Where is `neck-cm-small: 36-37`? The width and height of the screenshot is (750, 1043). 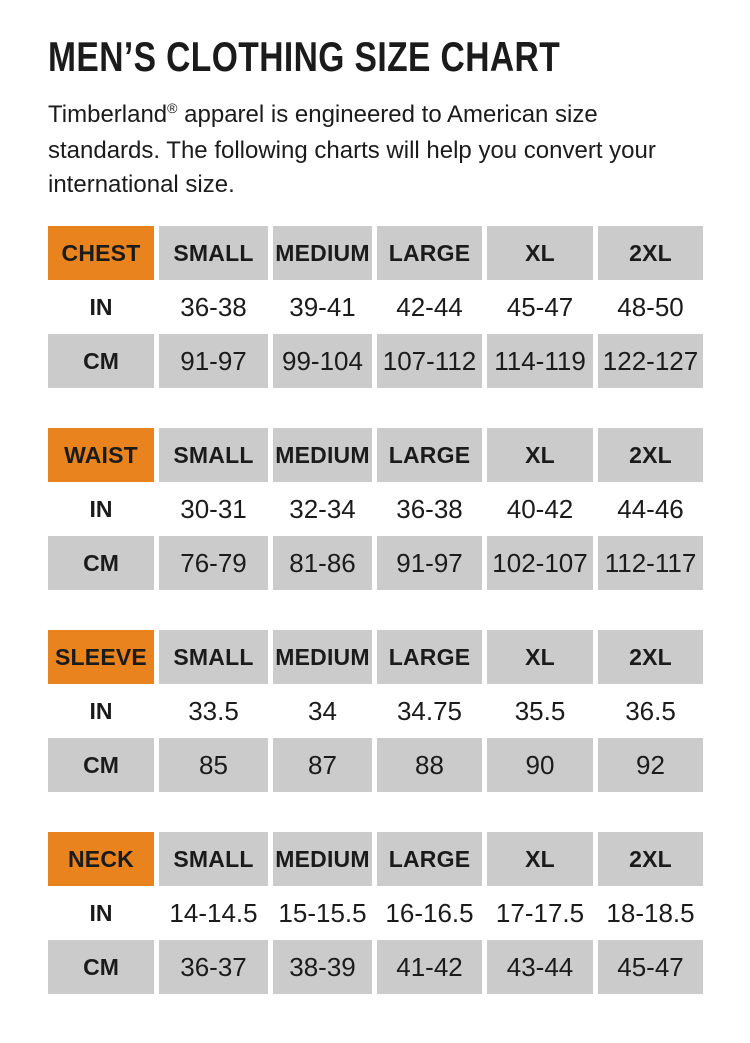 neck-cm-small: 36-37 is located at coordinates (213, 967).